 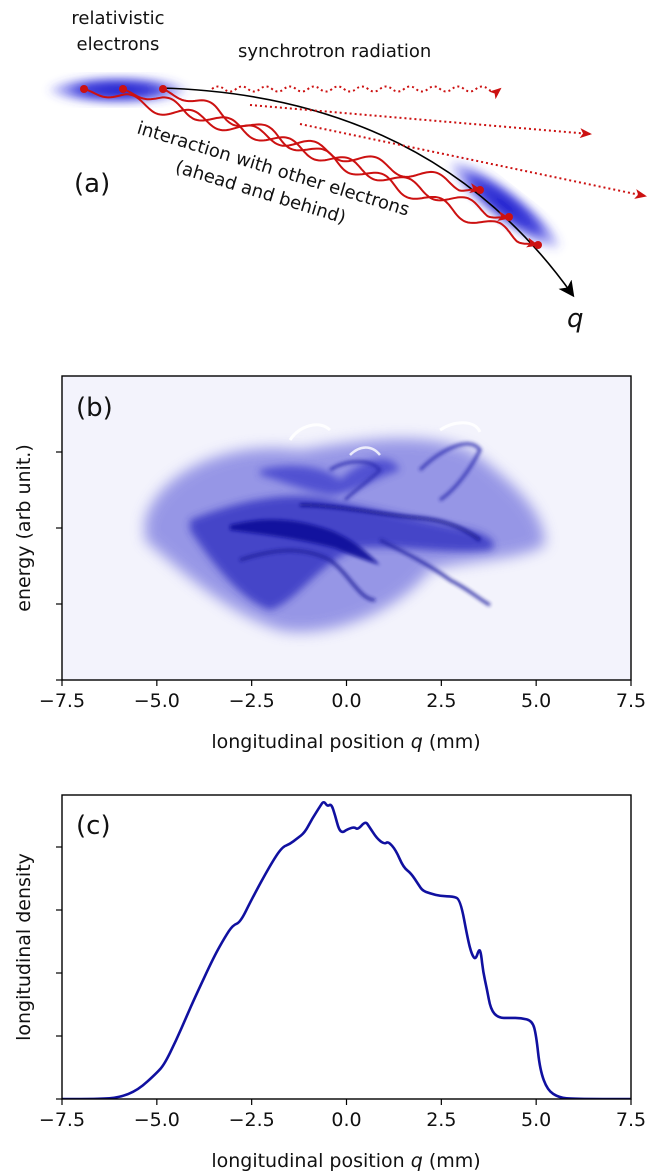 What do you see at coordinates (118, 44) in the screenshot?
I see `electrons-label-line2: electrons` at bounding box center [118, 44].